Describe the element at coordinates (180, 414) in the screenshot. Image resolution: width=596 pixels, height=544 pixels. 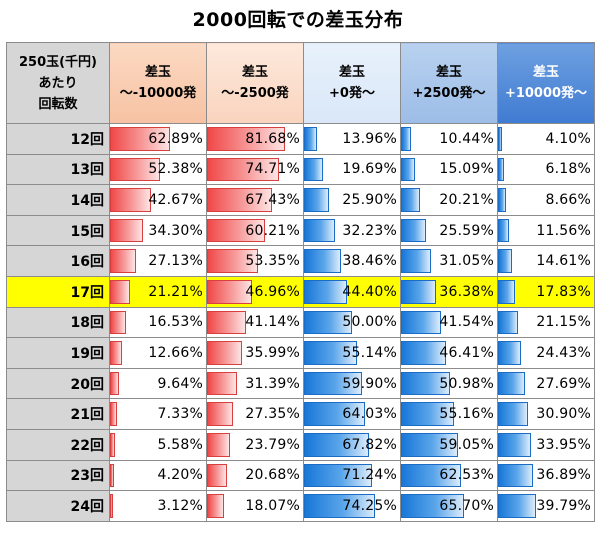
I see `percent-value: 7.33%` at that location.